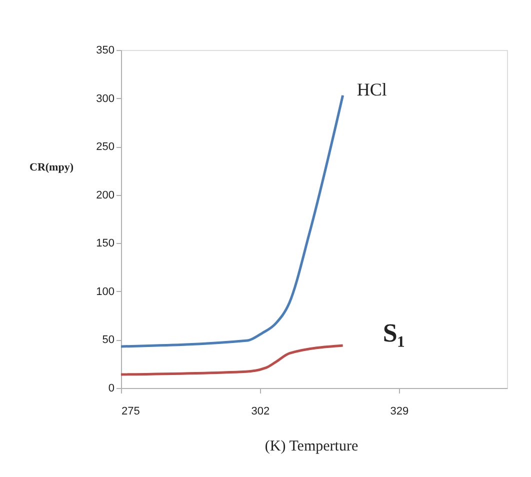 This screenshot has height=477, width=531. Describe the element at coordinates (131, 412) in the screenshot. I see `x-tick-label: 275` at that location.